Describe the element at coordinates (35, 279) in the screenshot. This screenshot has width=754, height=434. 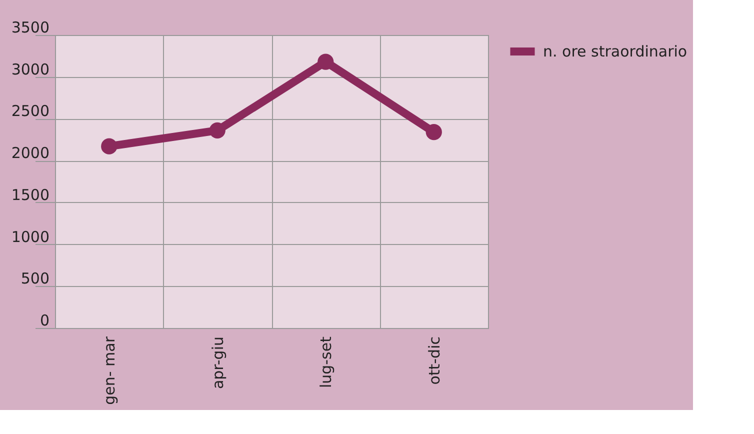
I see `y-tick-label: 500` at that location.